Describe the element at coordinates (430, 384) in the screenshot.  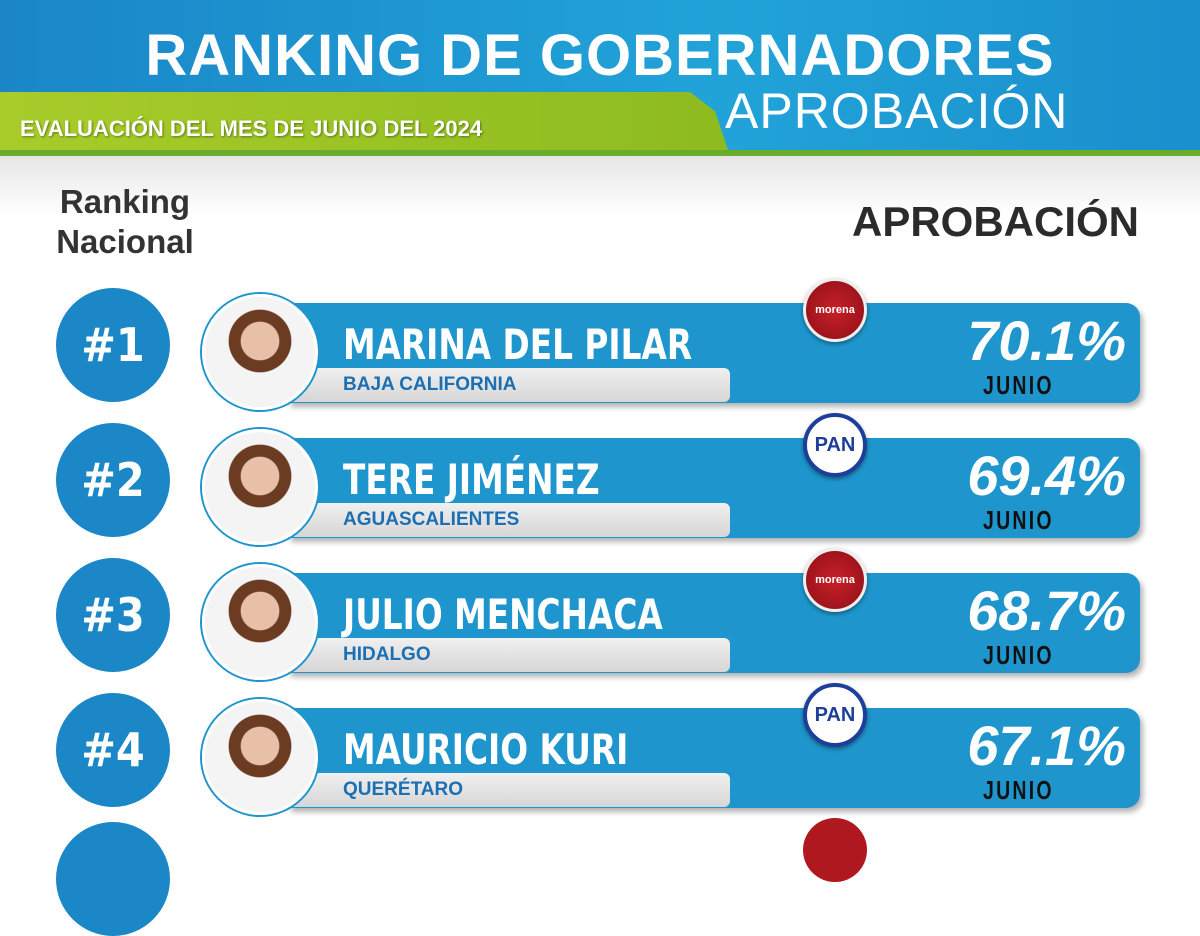
I see `governor-state: BAJA CALIFORNIA` at that location.